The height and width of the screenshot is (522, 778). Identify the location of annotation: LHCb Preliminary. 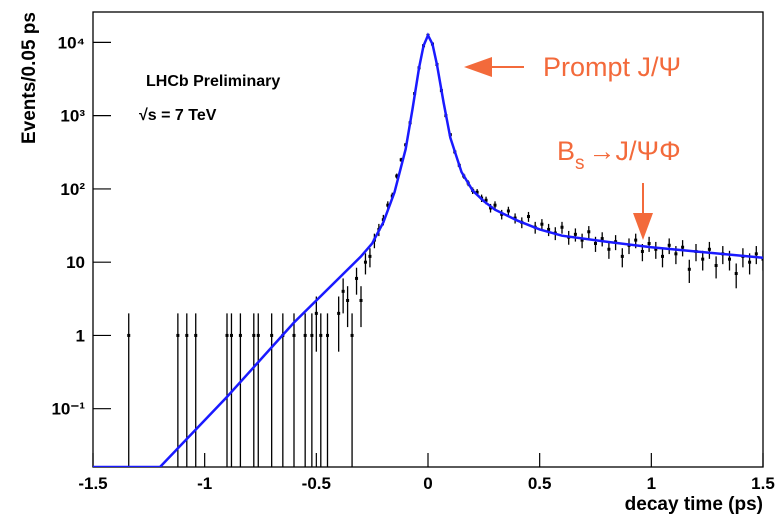
(213, 81).